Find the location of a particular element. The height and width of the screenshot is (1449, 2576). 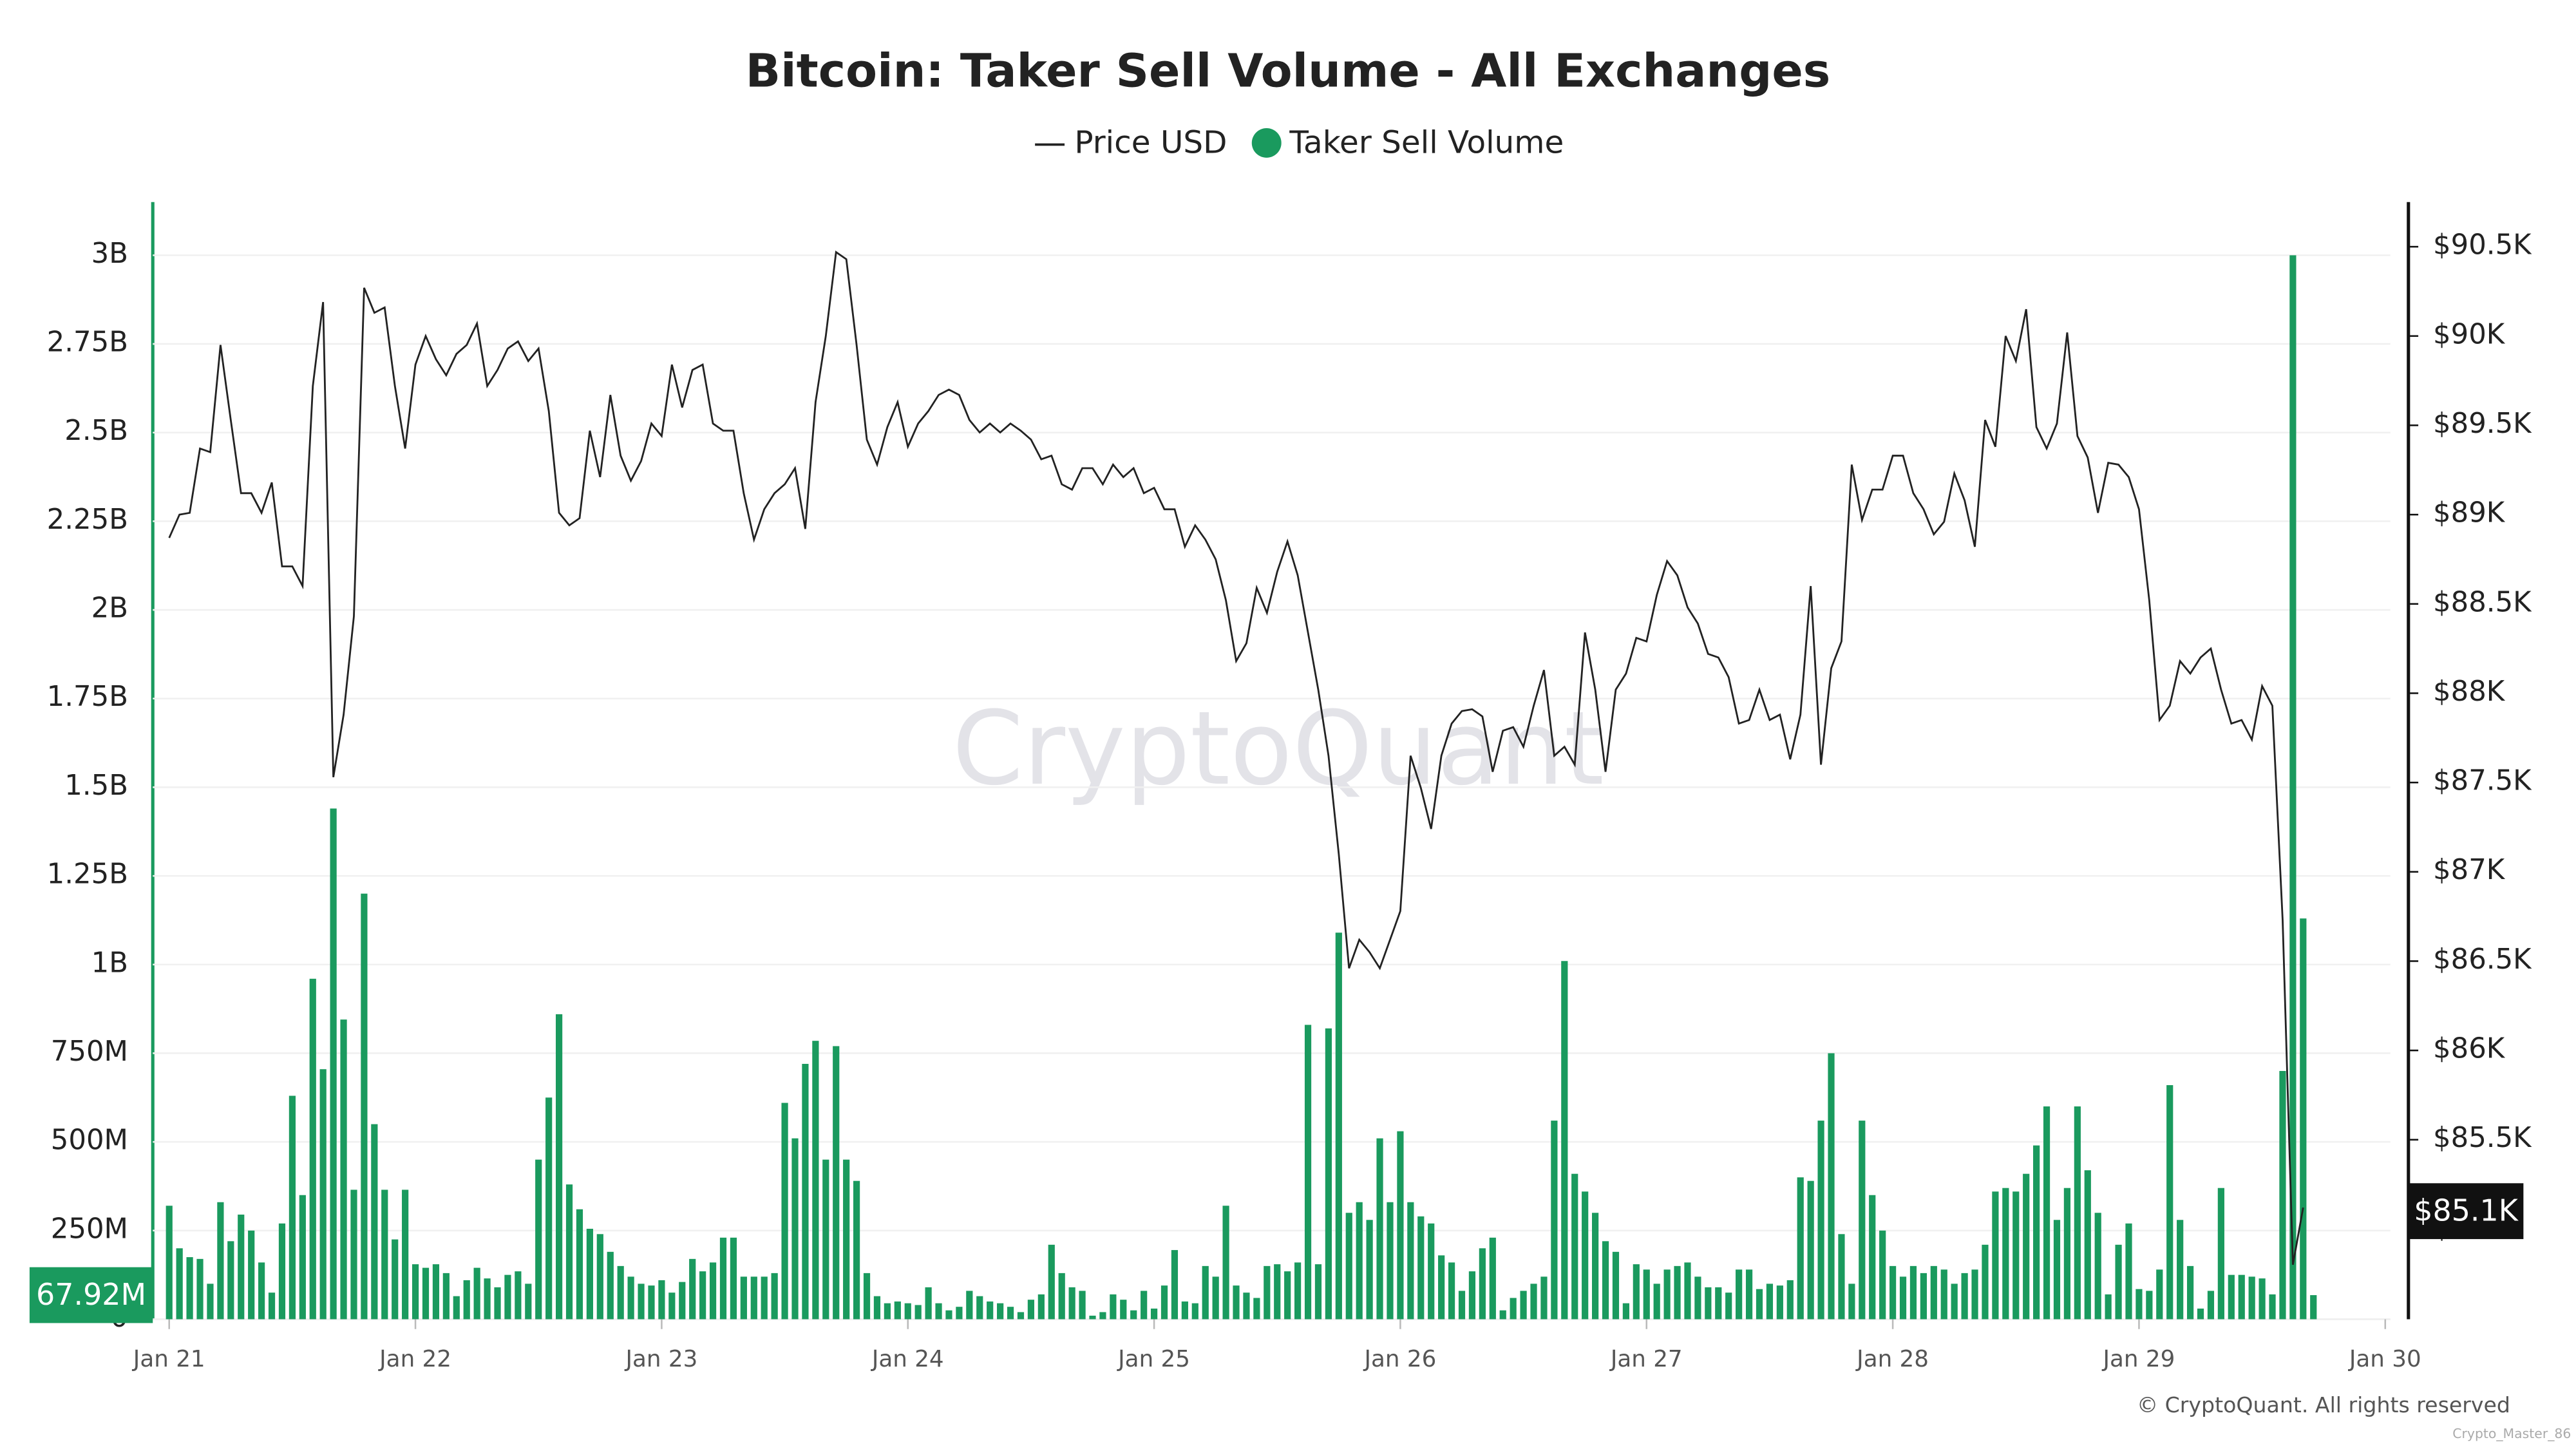

y2-tick-label: $90.5K is located at coordinates (2483, 245).